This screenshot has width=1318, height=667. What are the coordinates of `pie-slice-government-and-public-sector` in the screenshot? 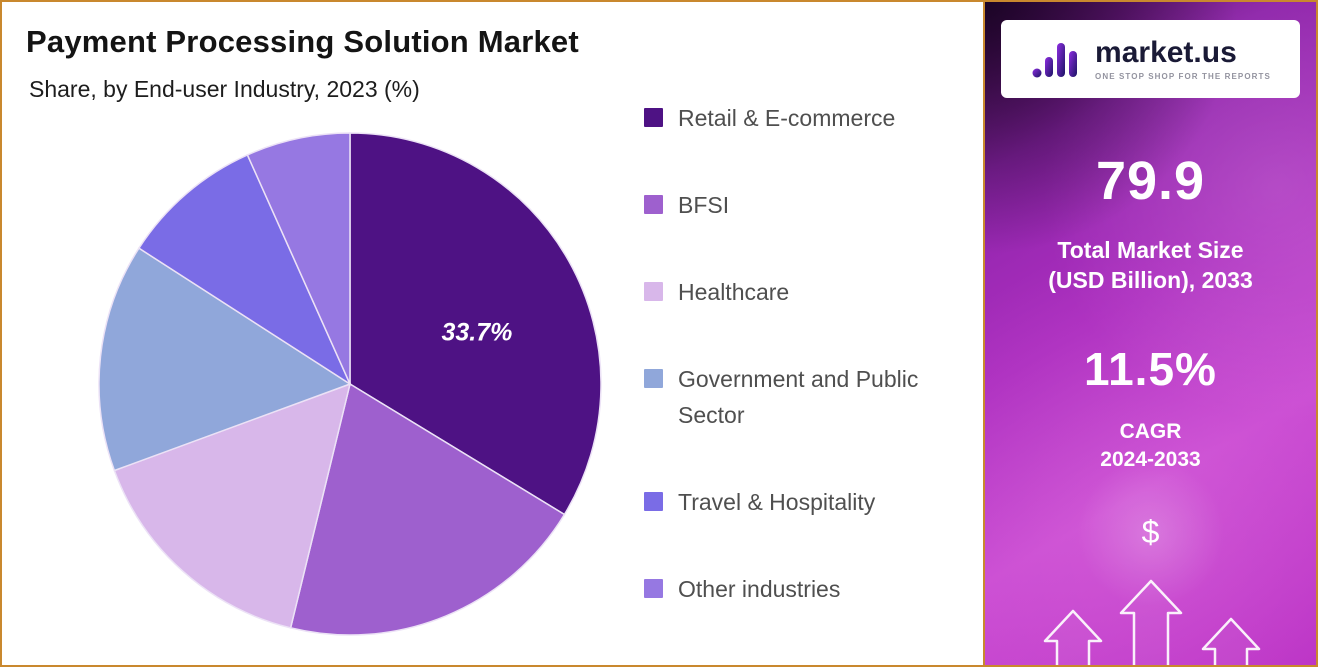 It's located at (225, 359).